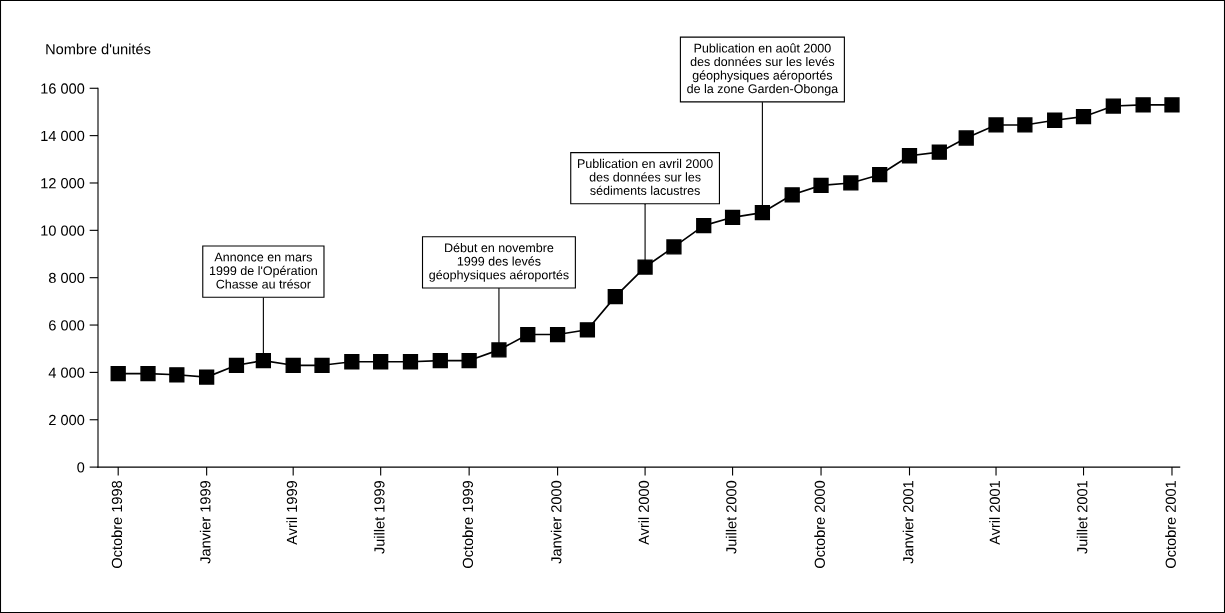 This screenshot has height=613, width=1225. Describe the element at coordinates (63, 136) in the screenshot. I see `y-tick-label: 14 000` at that location.